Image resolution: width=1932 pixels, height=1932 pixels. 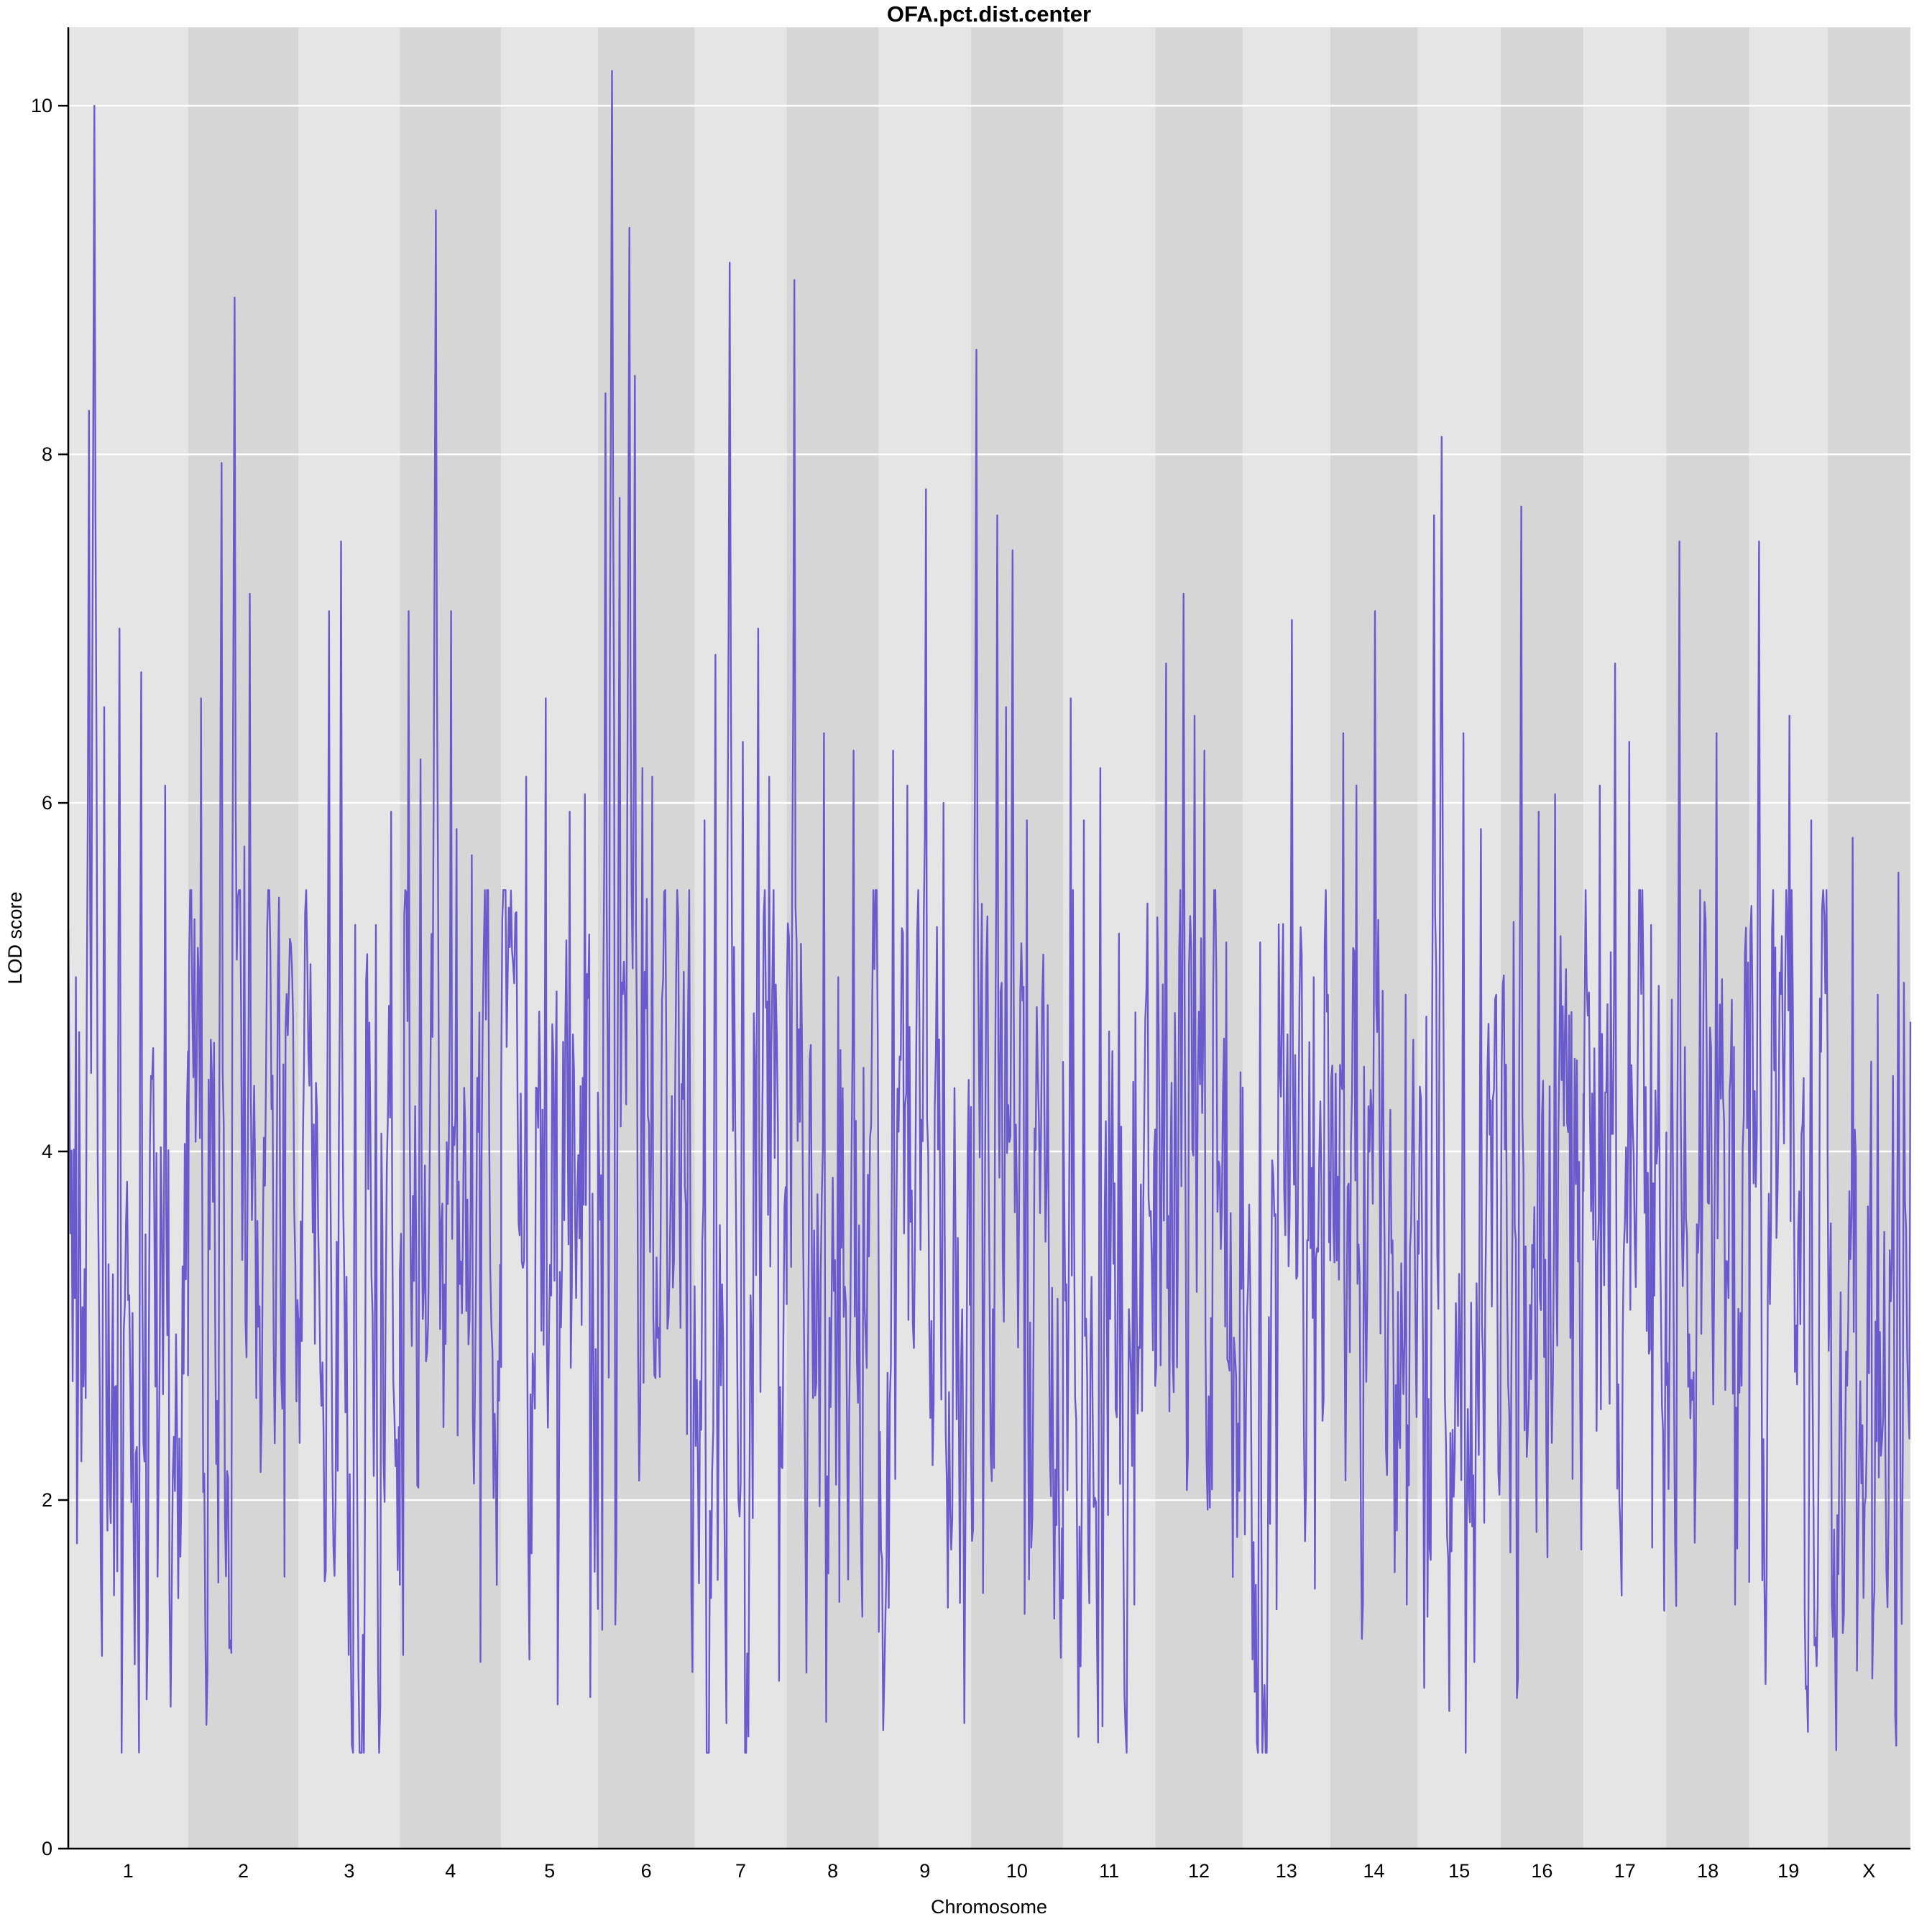 What do you see at coordinates (924, 1871) in the screenshot?
I see `x-tick-label-9: 9` at bounding box center [924, 1871].